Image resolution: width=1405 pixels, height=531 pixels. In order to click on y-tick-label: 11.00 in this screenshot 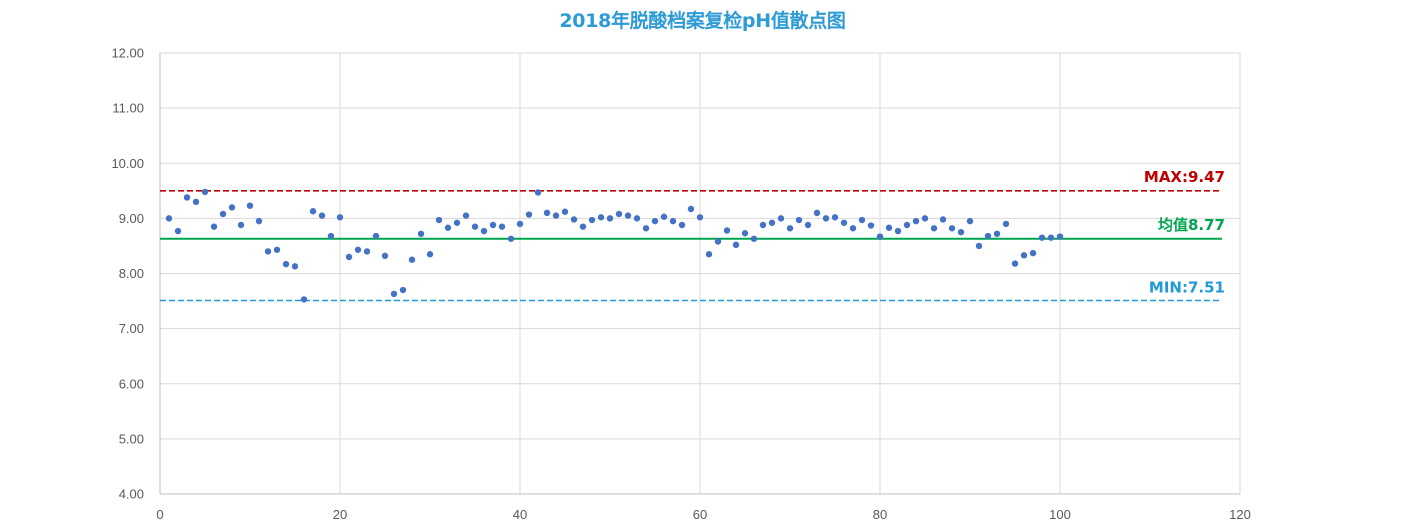, I will do `click(128, 108)`.